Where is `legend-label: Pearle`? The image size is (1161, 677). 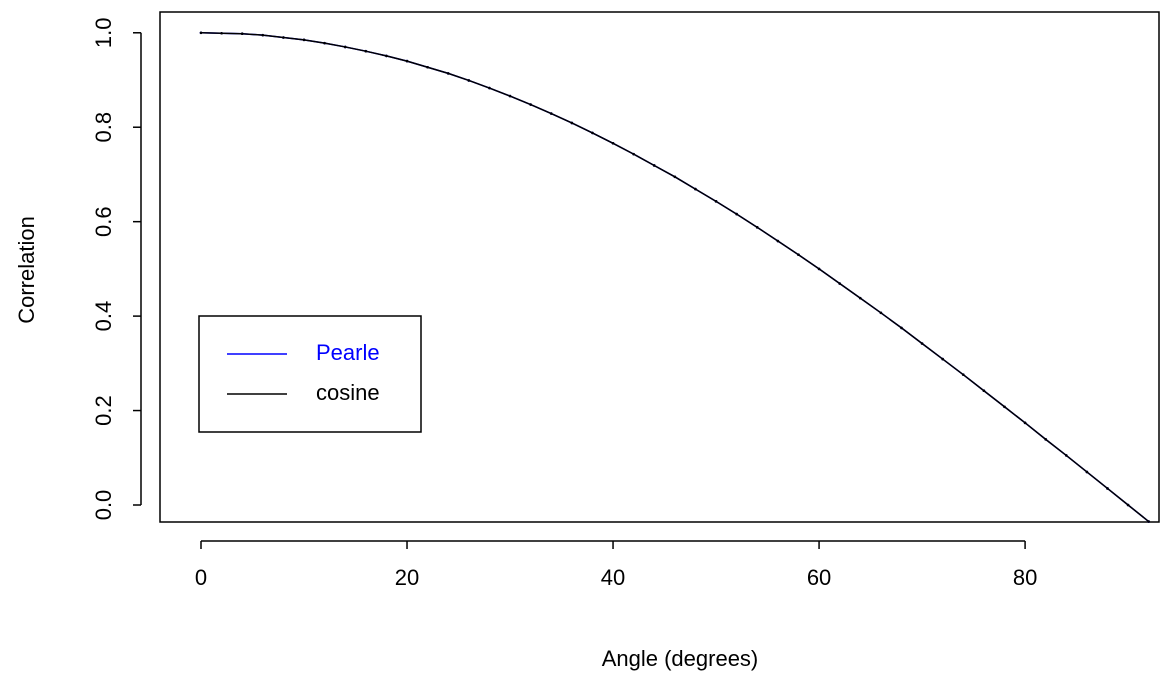 legend-label: Pearle is located at coordinates (348, 352).